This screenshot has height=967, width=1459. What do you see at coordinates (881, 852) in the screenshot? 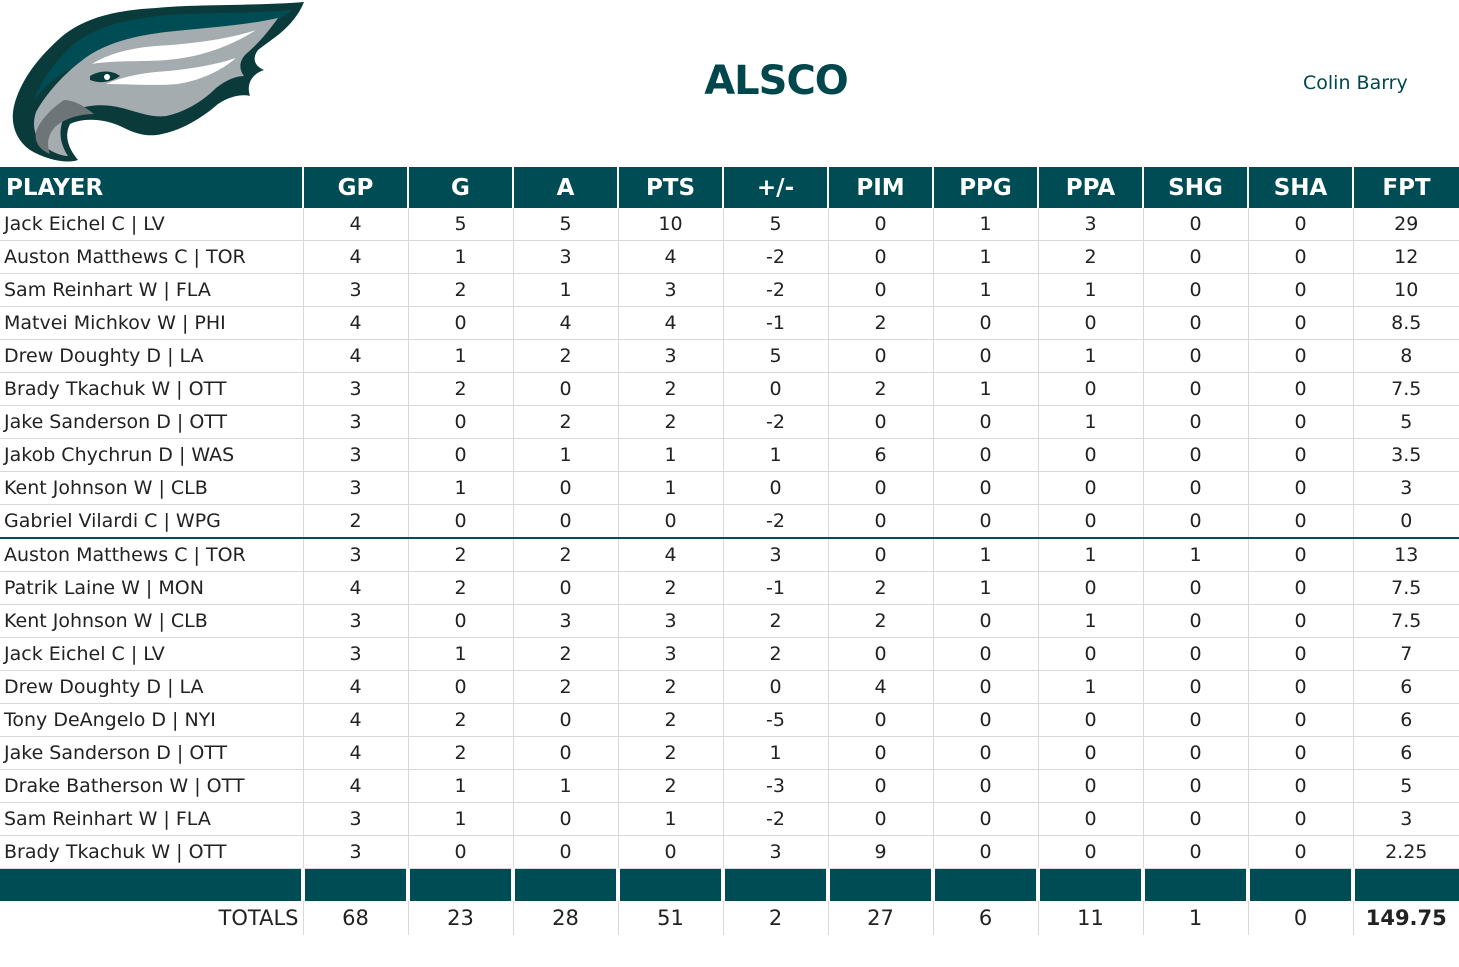
I see `stat-cell: 9` at bounding box center [881, 852].